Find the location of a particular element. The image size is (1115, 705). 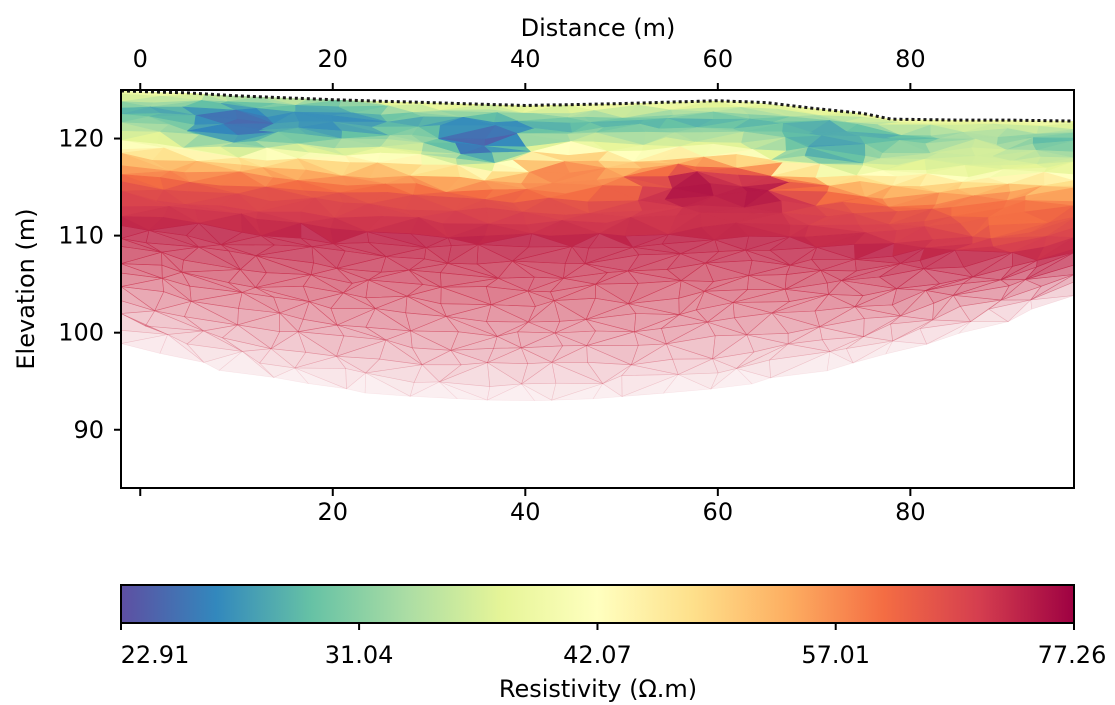

x-axis-top: 0 20 40 60 80 is located at coordinates (529, 67).